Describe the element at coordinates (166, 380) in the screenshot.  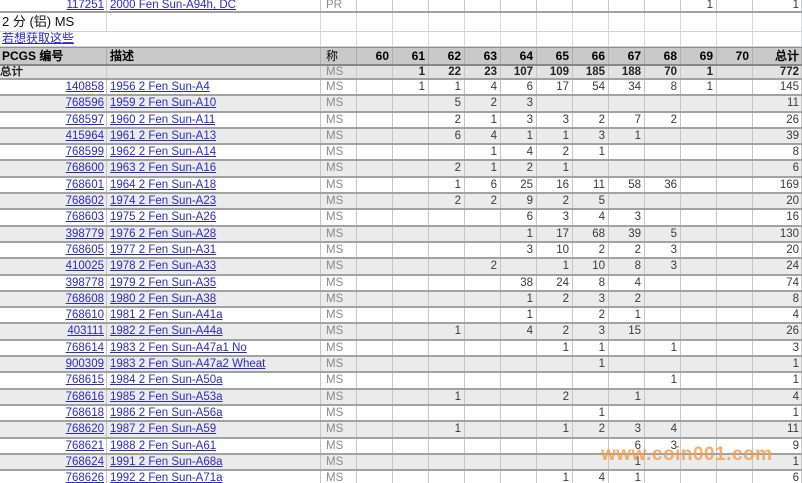
I see `coin-description-link: 1984 2 Fen Sun-A50a` at that location.